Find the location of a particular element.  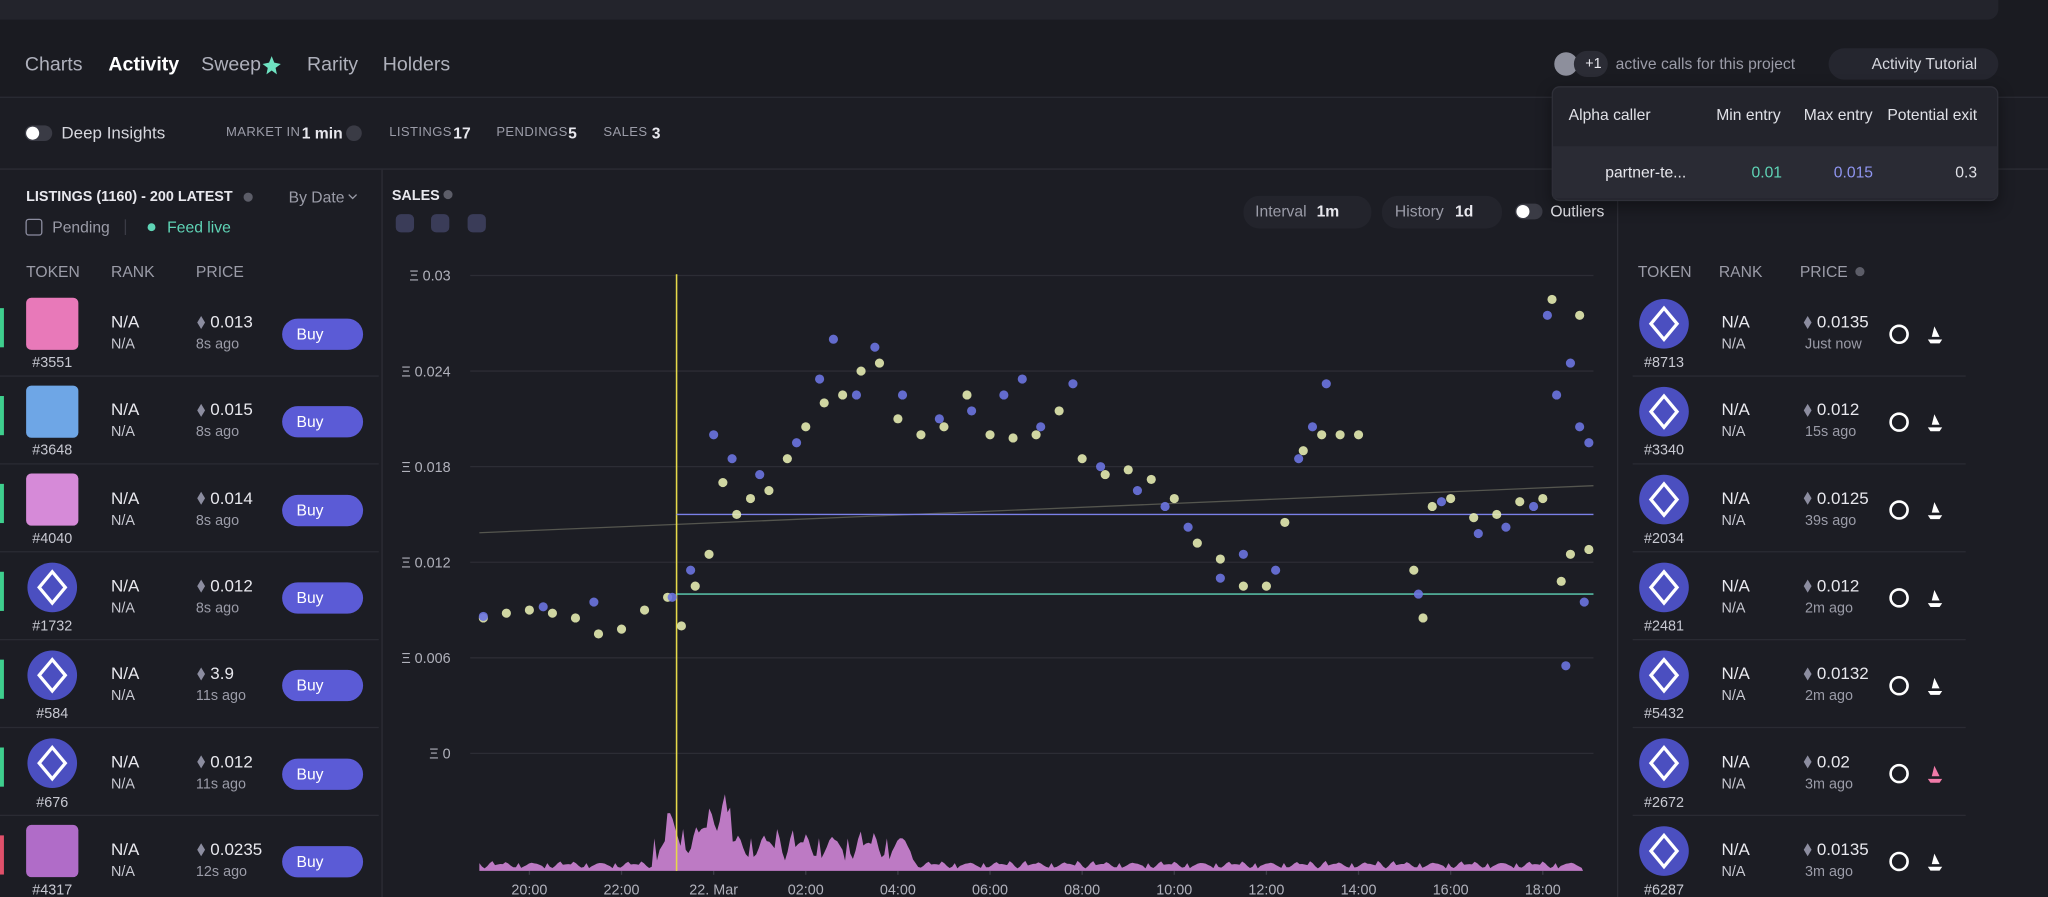

chart-mode-icon is located at coordinates (405, 223).